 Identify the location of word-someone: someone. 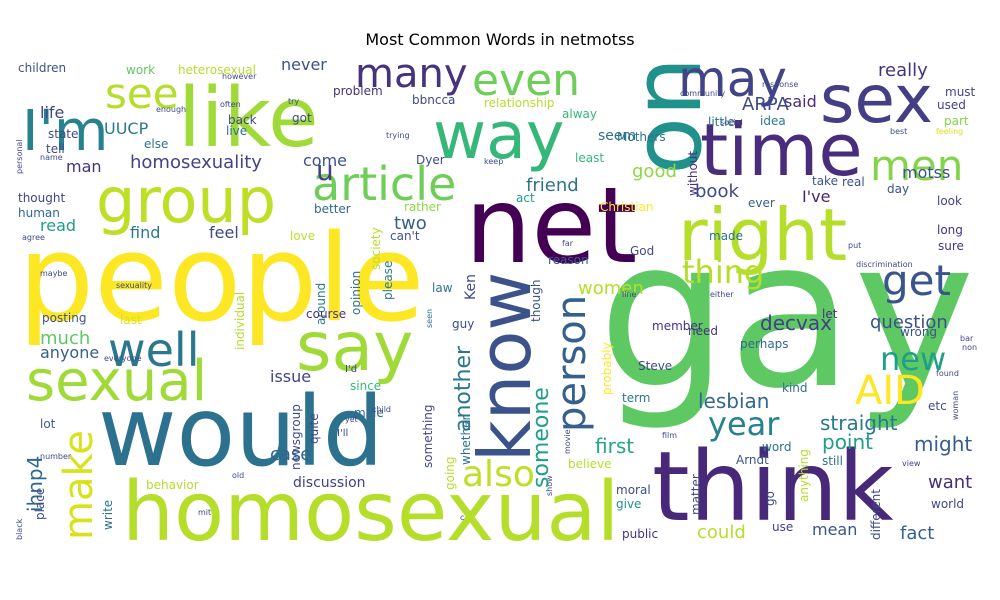
(541, 437).